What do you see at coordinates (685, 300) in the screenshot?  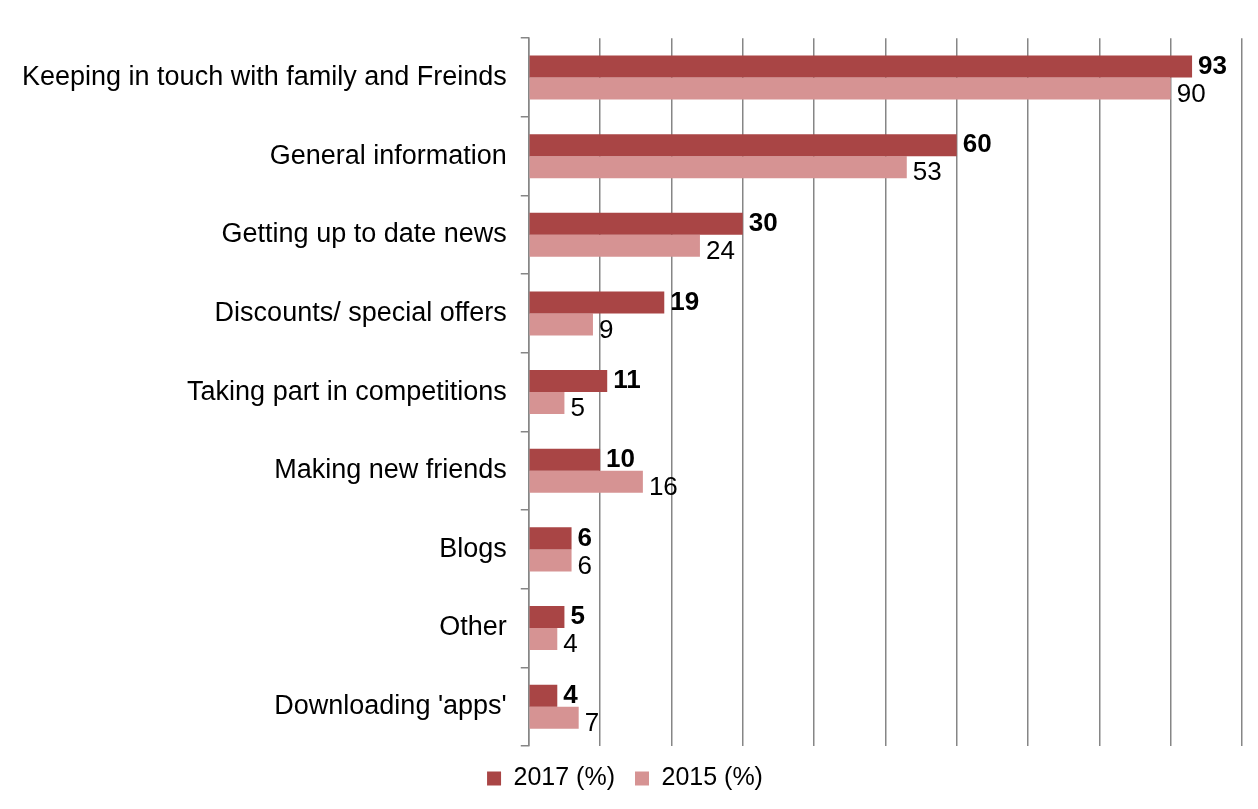 I see `data-label: 19` at bounding box center [685, 300].